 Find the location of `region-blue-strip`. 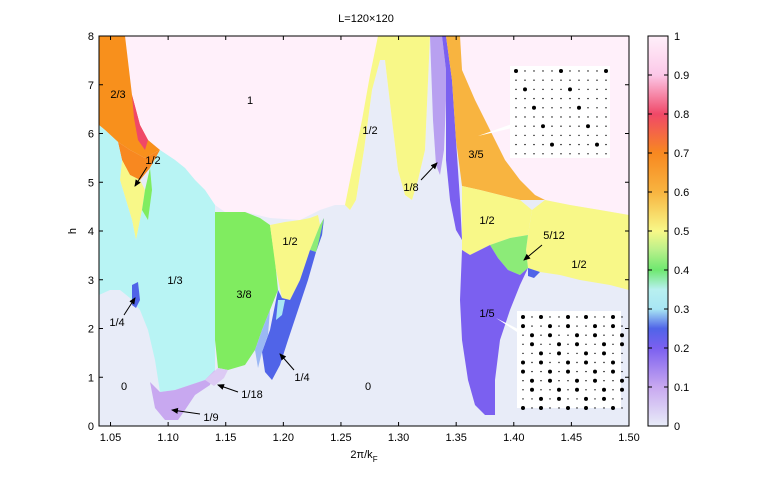

region-blue-strip is located at coordinates (452, 138).